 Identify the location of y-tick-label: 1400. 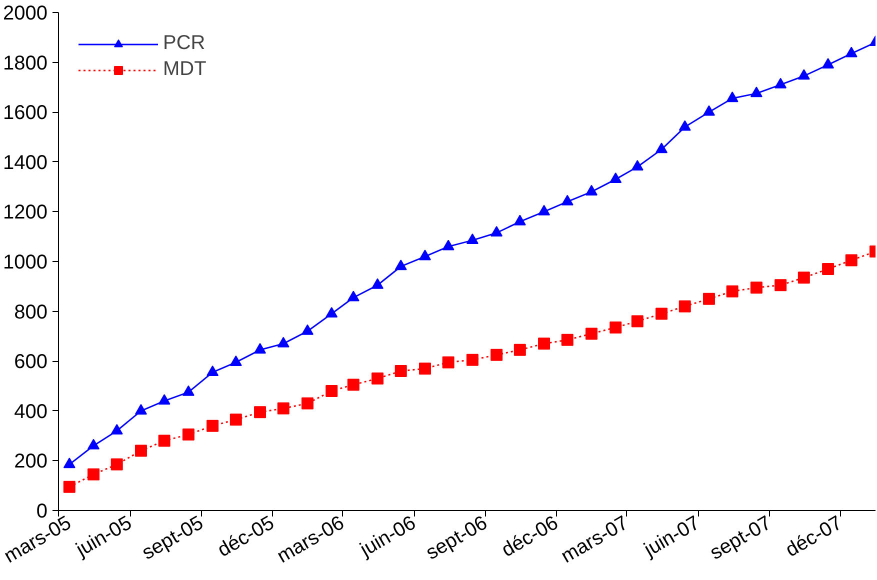
(25, 163).